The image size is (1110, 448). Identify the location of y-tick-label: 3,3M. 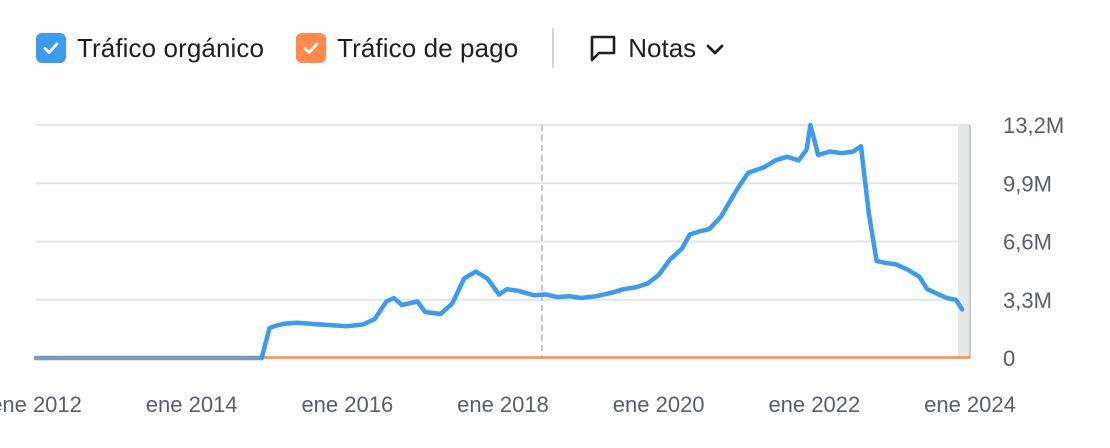
(1027, 300).